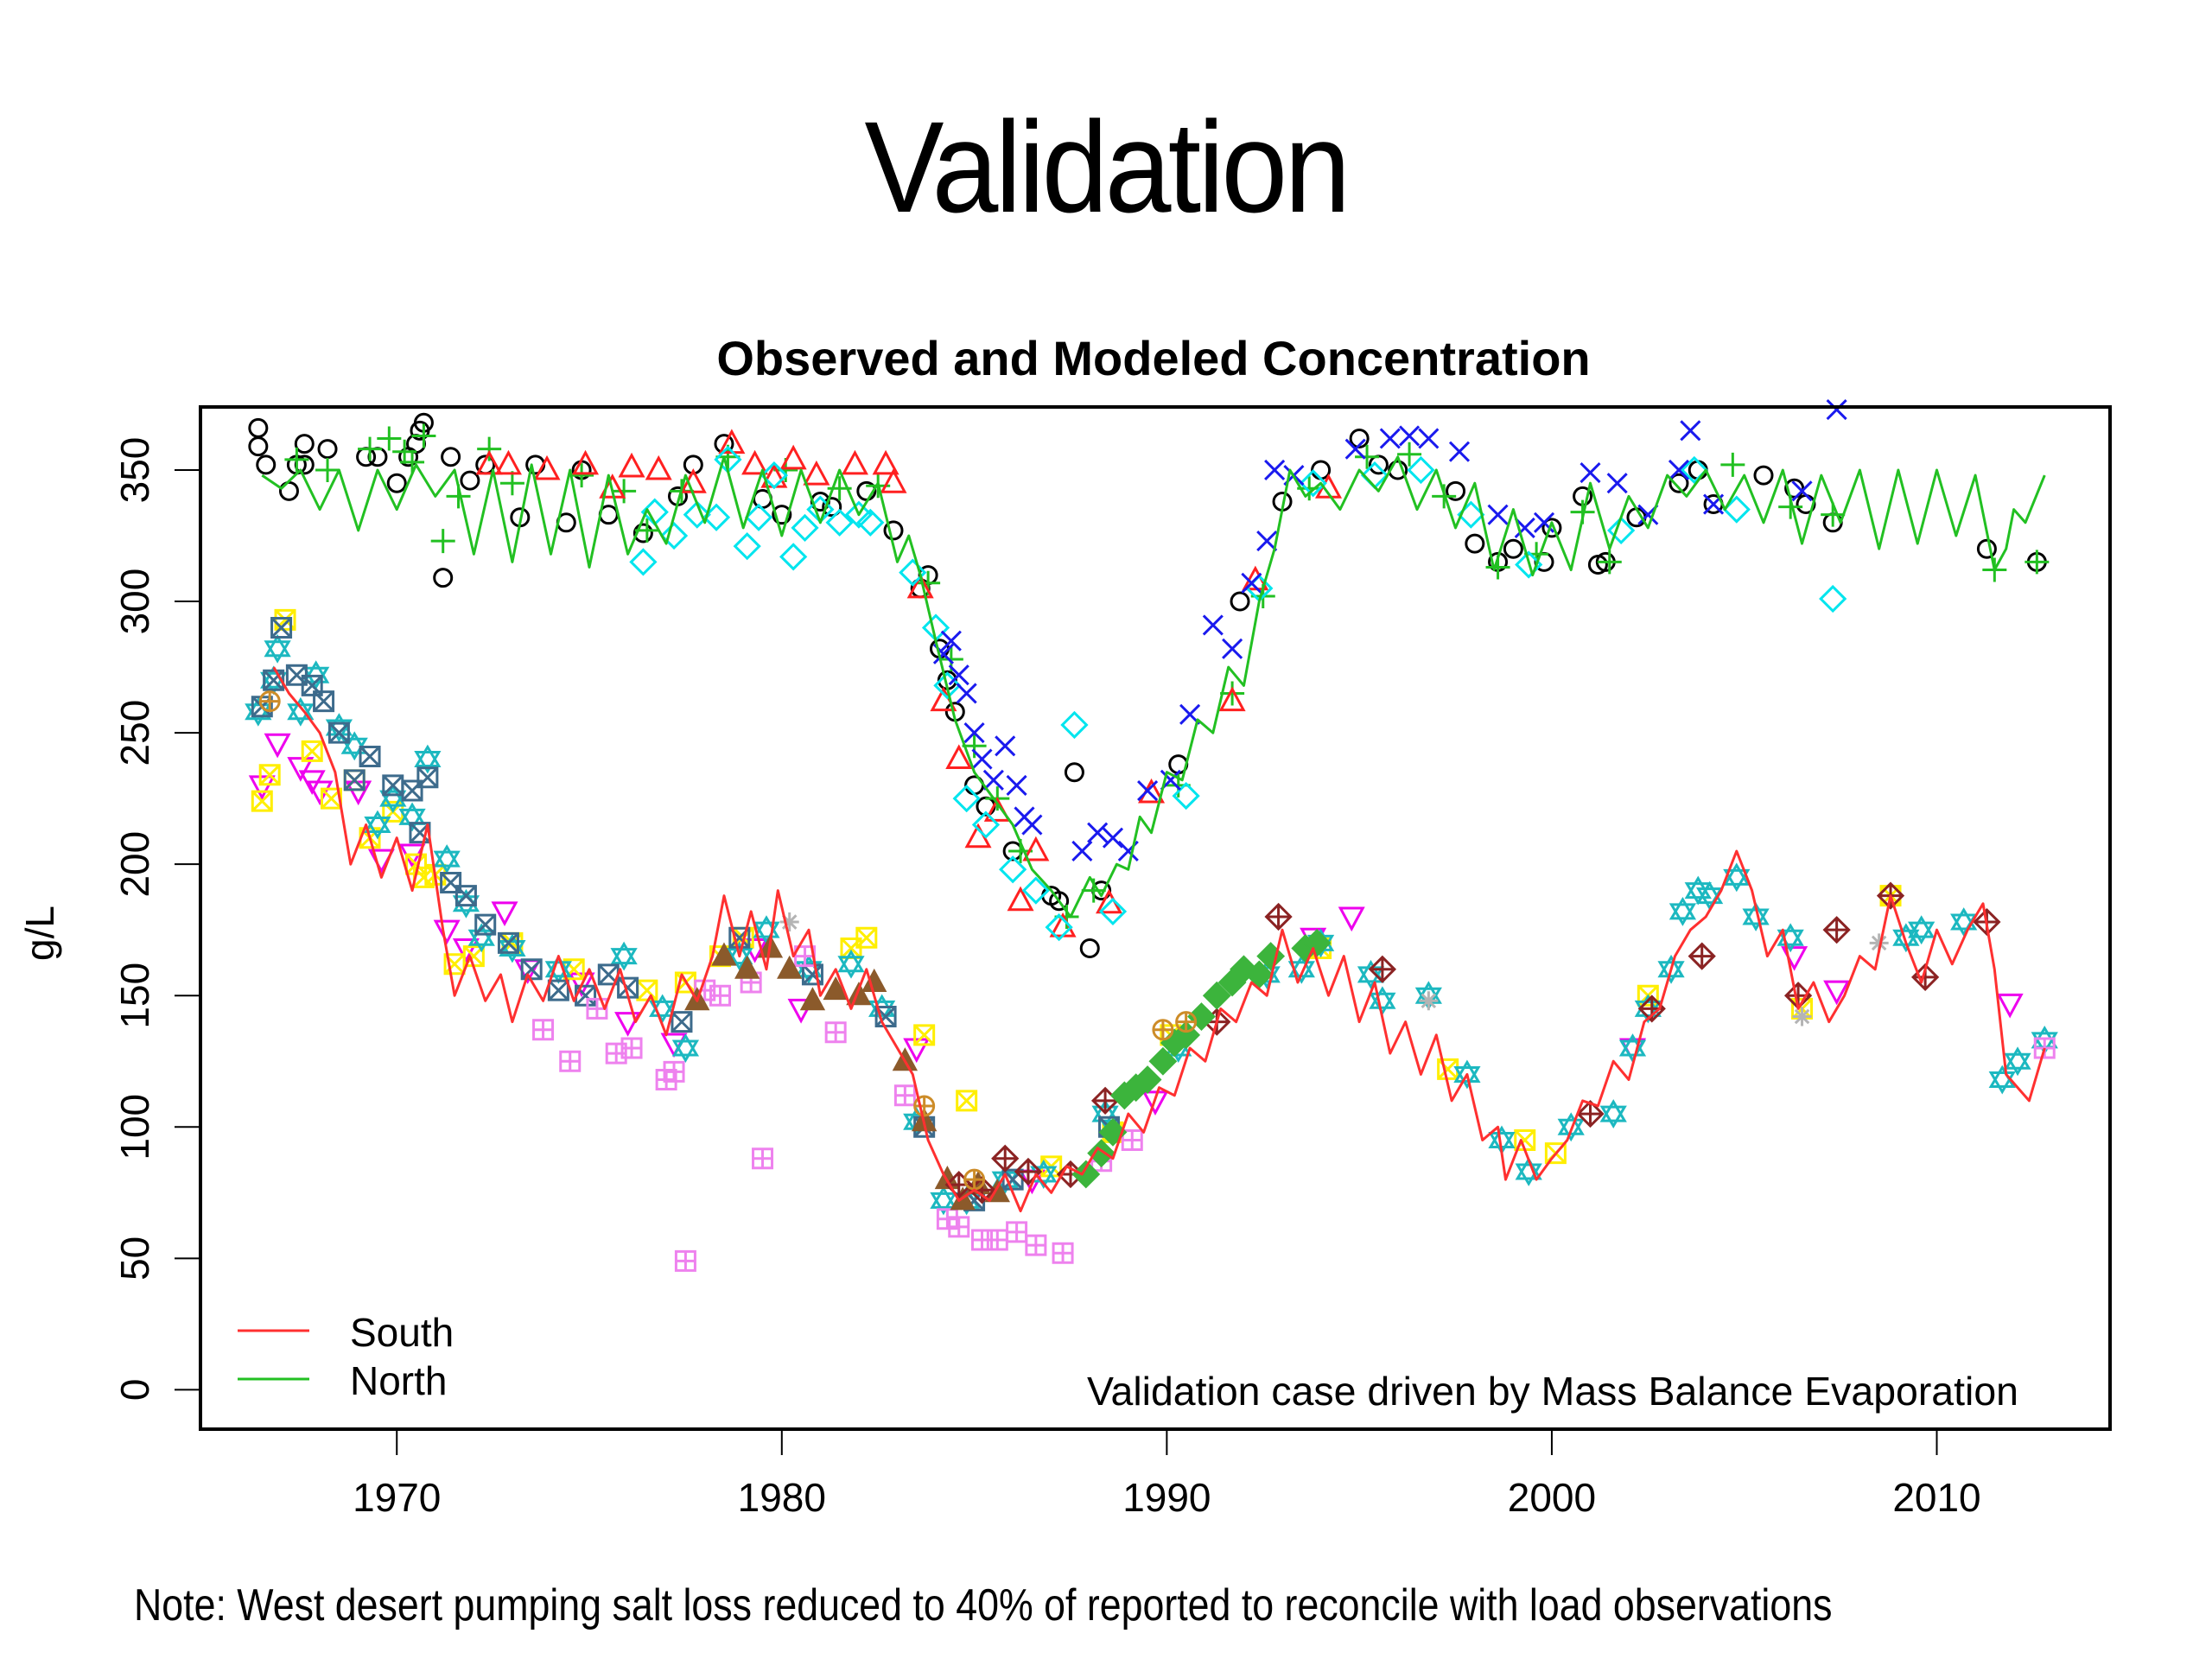  I want to click on x-tick-label: 1980, so click(782, 1497).